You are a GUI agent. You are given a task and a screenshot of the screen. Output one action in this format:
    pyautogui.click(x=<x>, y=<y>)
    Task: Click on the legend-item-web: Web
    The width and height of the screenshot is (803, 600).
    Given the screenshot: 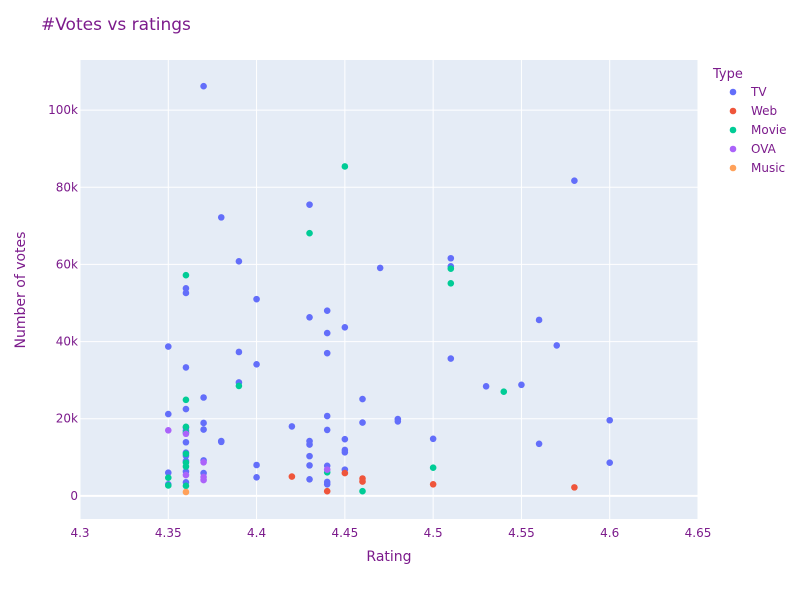 What is the action you would take?
    pyautogui.click(x=753, y=111)
    